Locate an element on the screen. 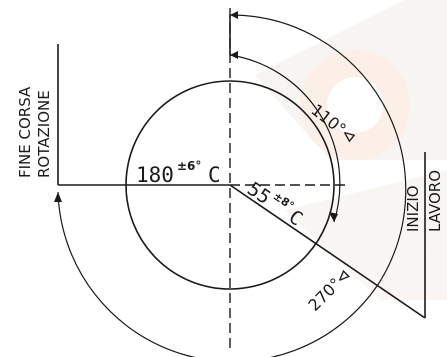  arc-270-arrow-start is located at coordinates (234, 15).